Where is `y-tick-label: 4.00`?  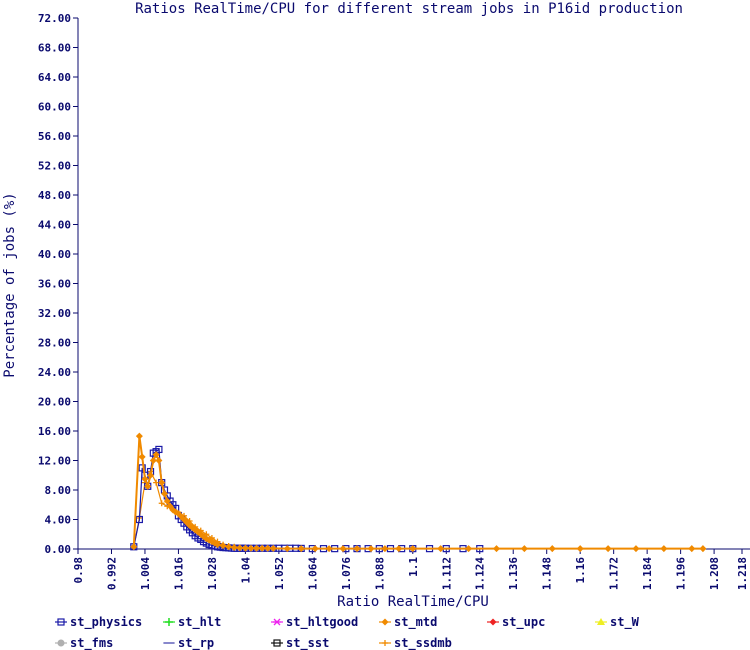
y-tick-label: 4.00 is located at coordinates (58, 520).